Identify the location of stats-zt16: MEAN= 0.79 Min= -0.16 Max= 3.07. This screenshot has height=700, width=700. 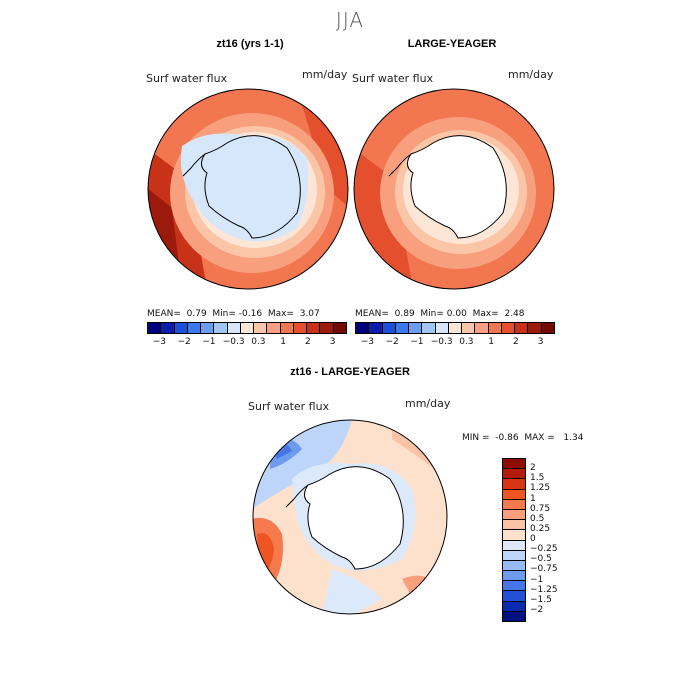
(233, 314).